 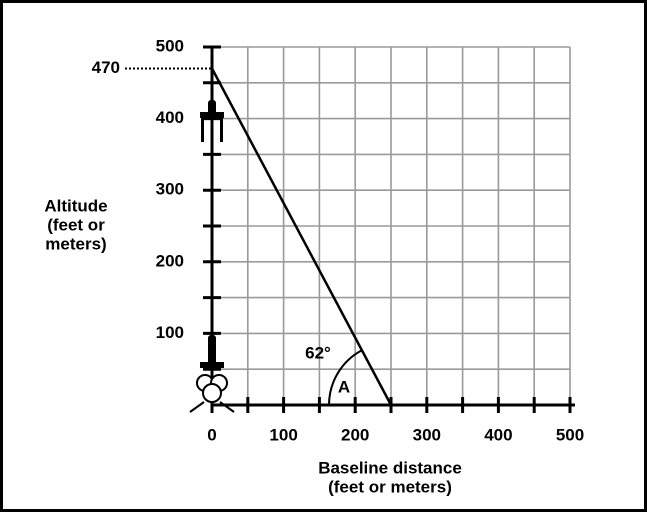 I want to click on altitude-label: 470, so click(x=106, y=67).